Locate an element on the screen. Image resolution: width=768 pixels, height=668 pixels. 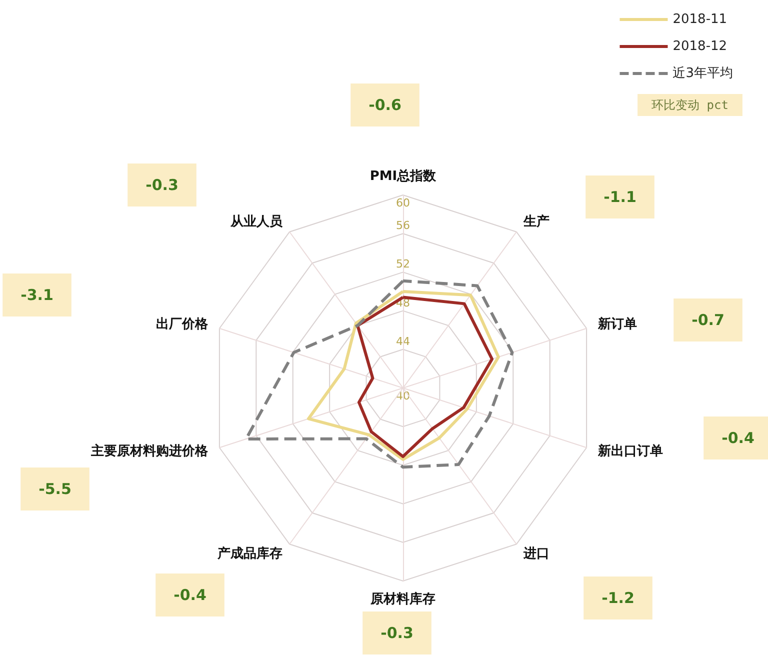
spoke-label: PMI总指数 is located at coordinates (404, 176).